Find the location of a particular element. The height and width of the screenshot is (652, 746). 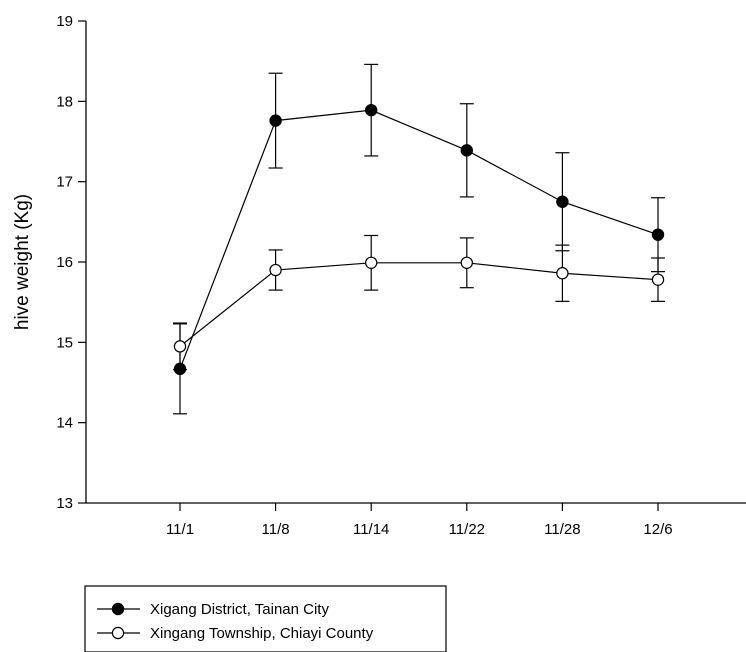

series-line is located at coordinates (419, 304).